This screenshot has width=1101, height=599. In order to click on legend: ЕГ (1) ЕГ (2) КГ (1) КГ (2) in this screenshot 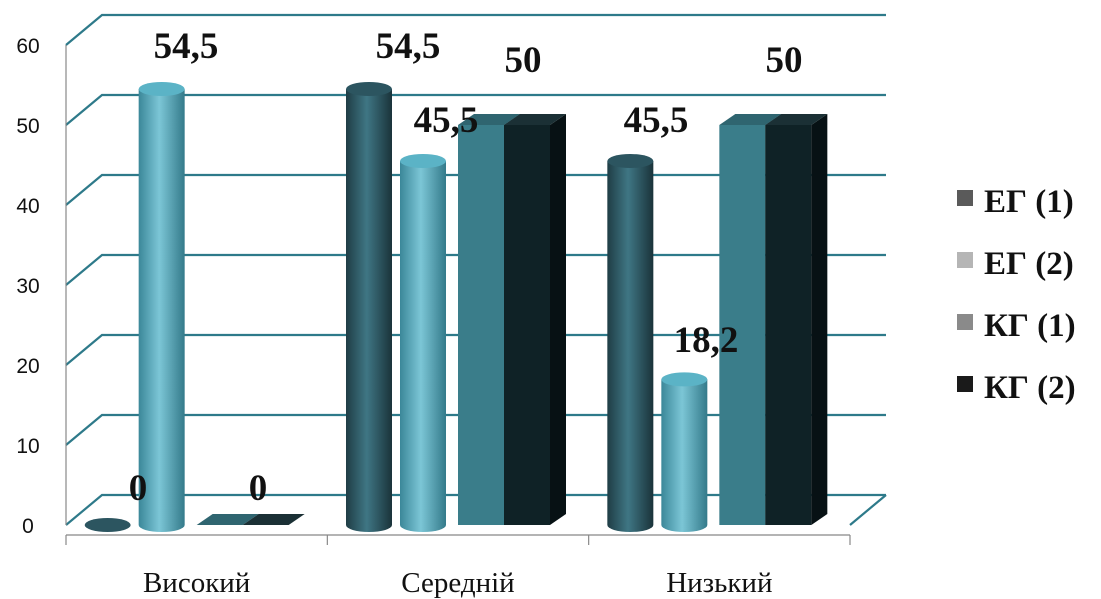, I will do `click(1016, 295)`.